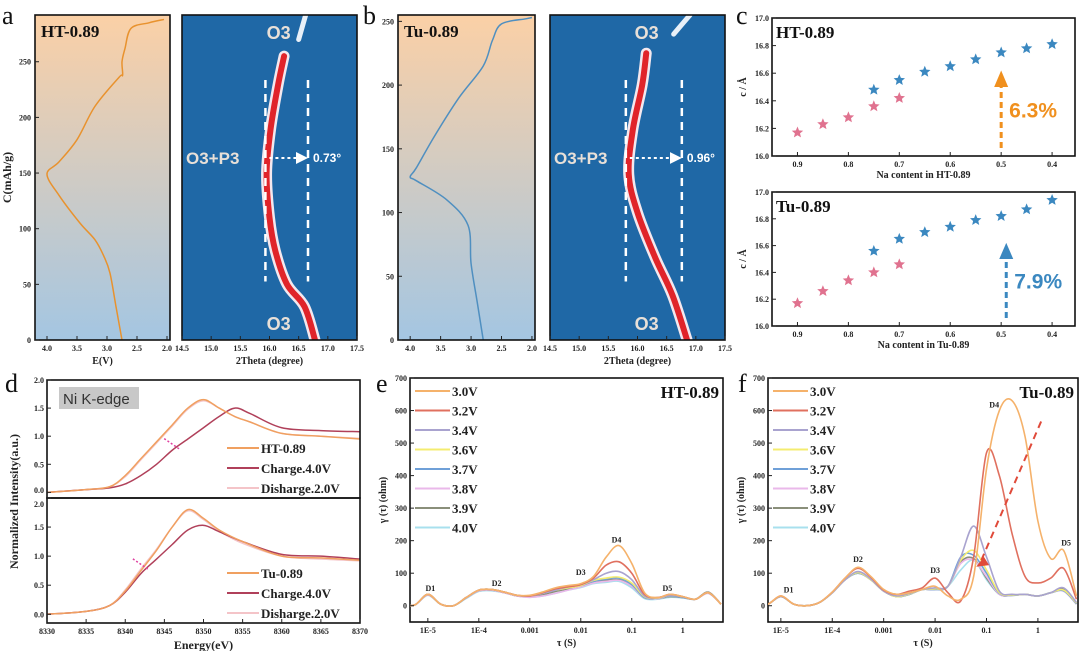  I want to click on peak-label: D5, so click(1066, 543).